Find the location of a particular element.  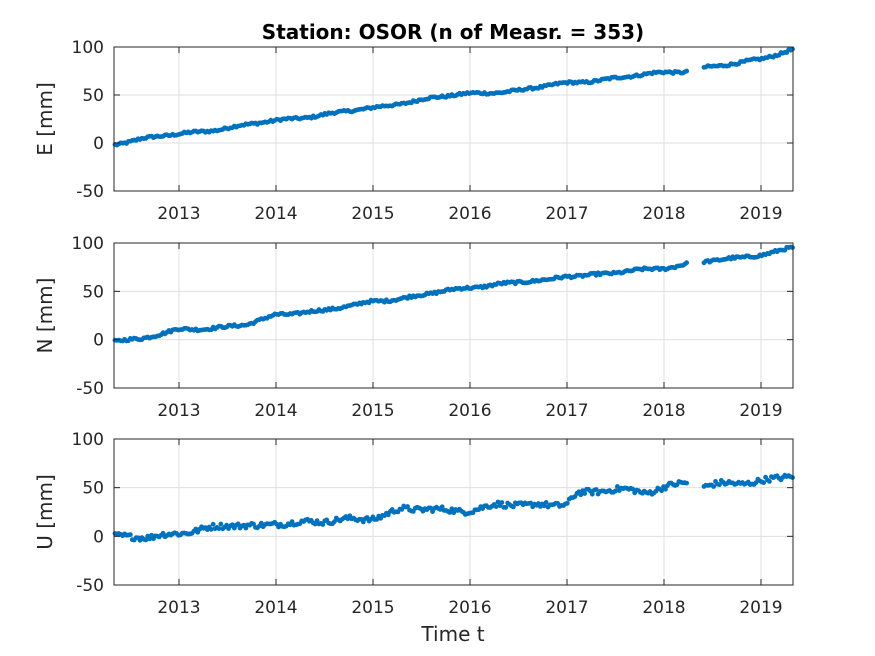

y-axis-label: U [mm] is located at coordinates (45, 512).